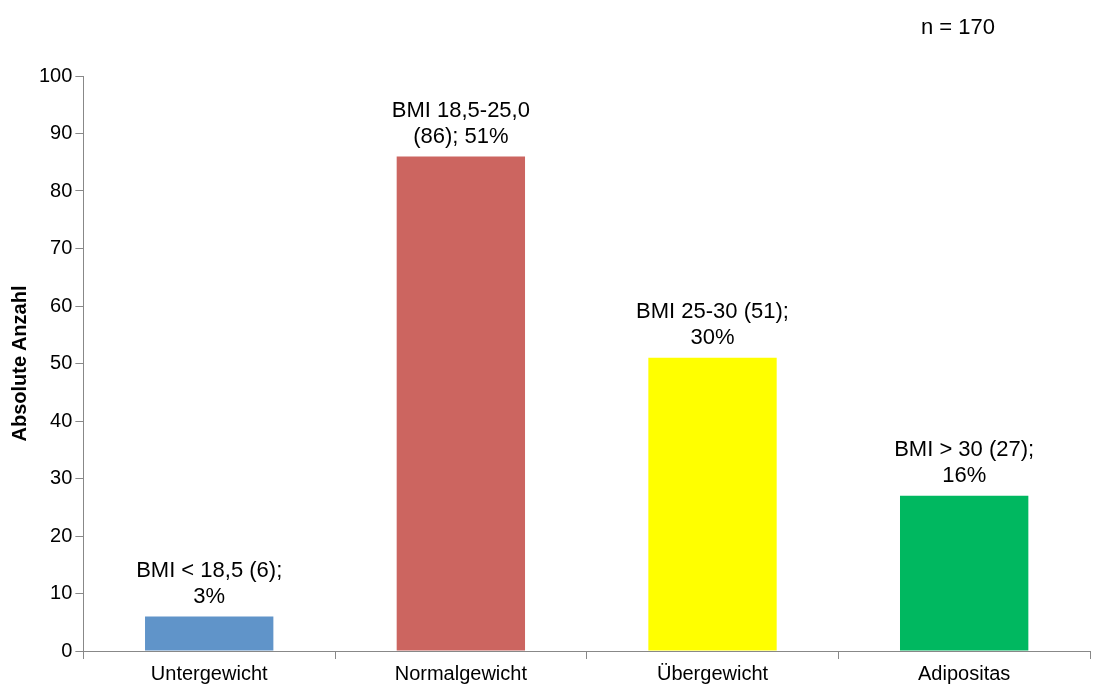 This screenshot has height=691, width=1098. I want to click on data-label: BMI < 18,5 (6); 3%, so click(209, 582).